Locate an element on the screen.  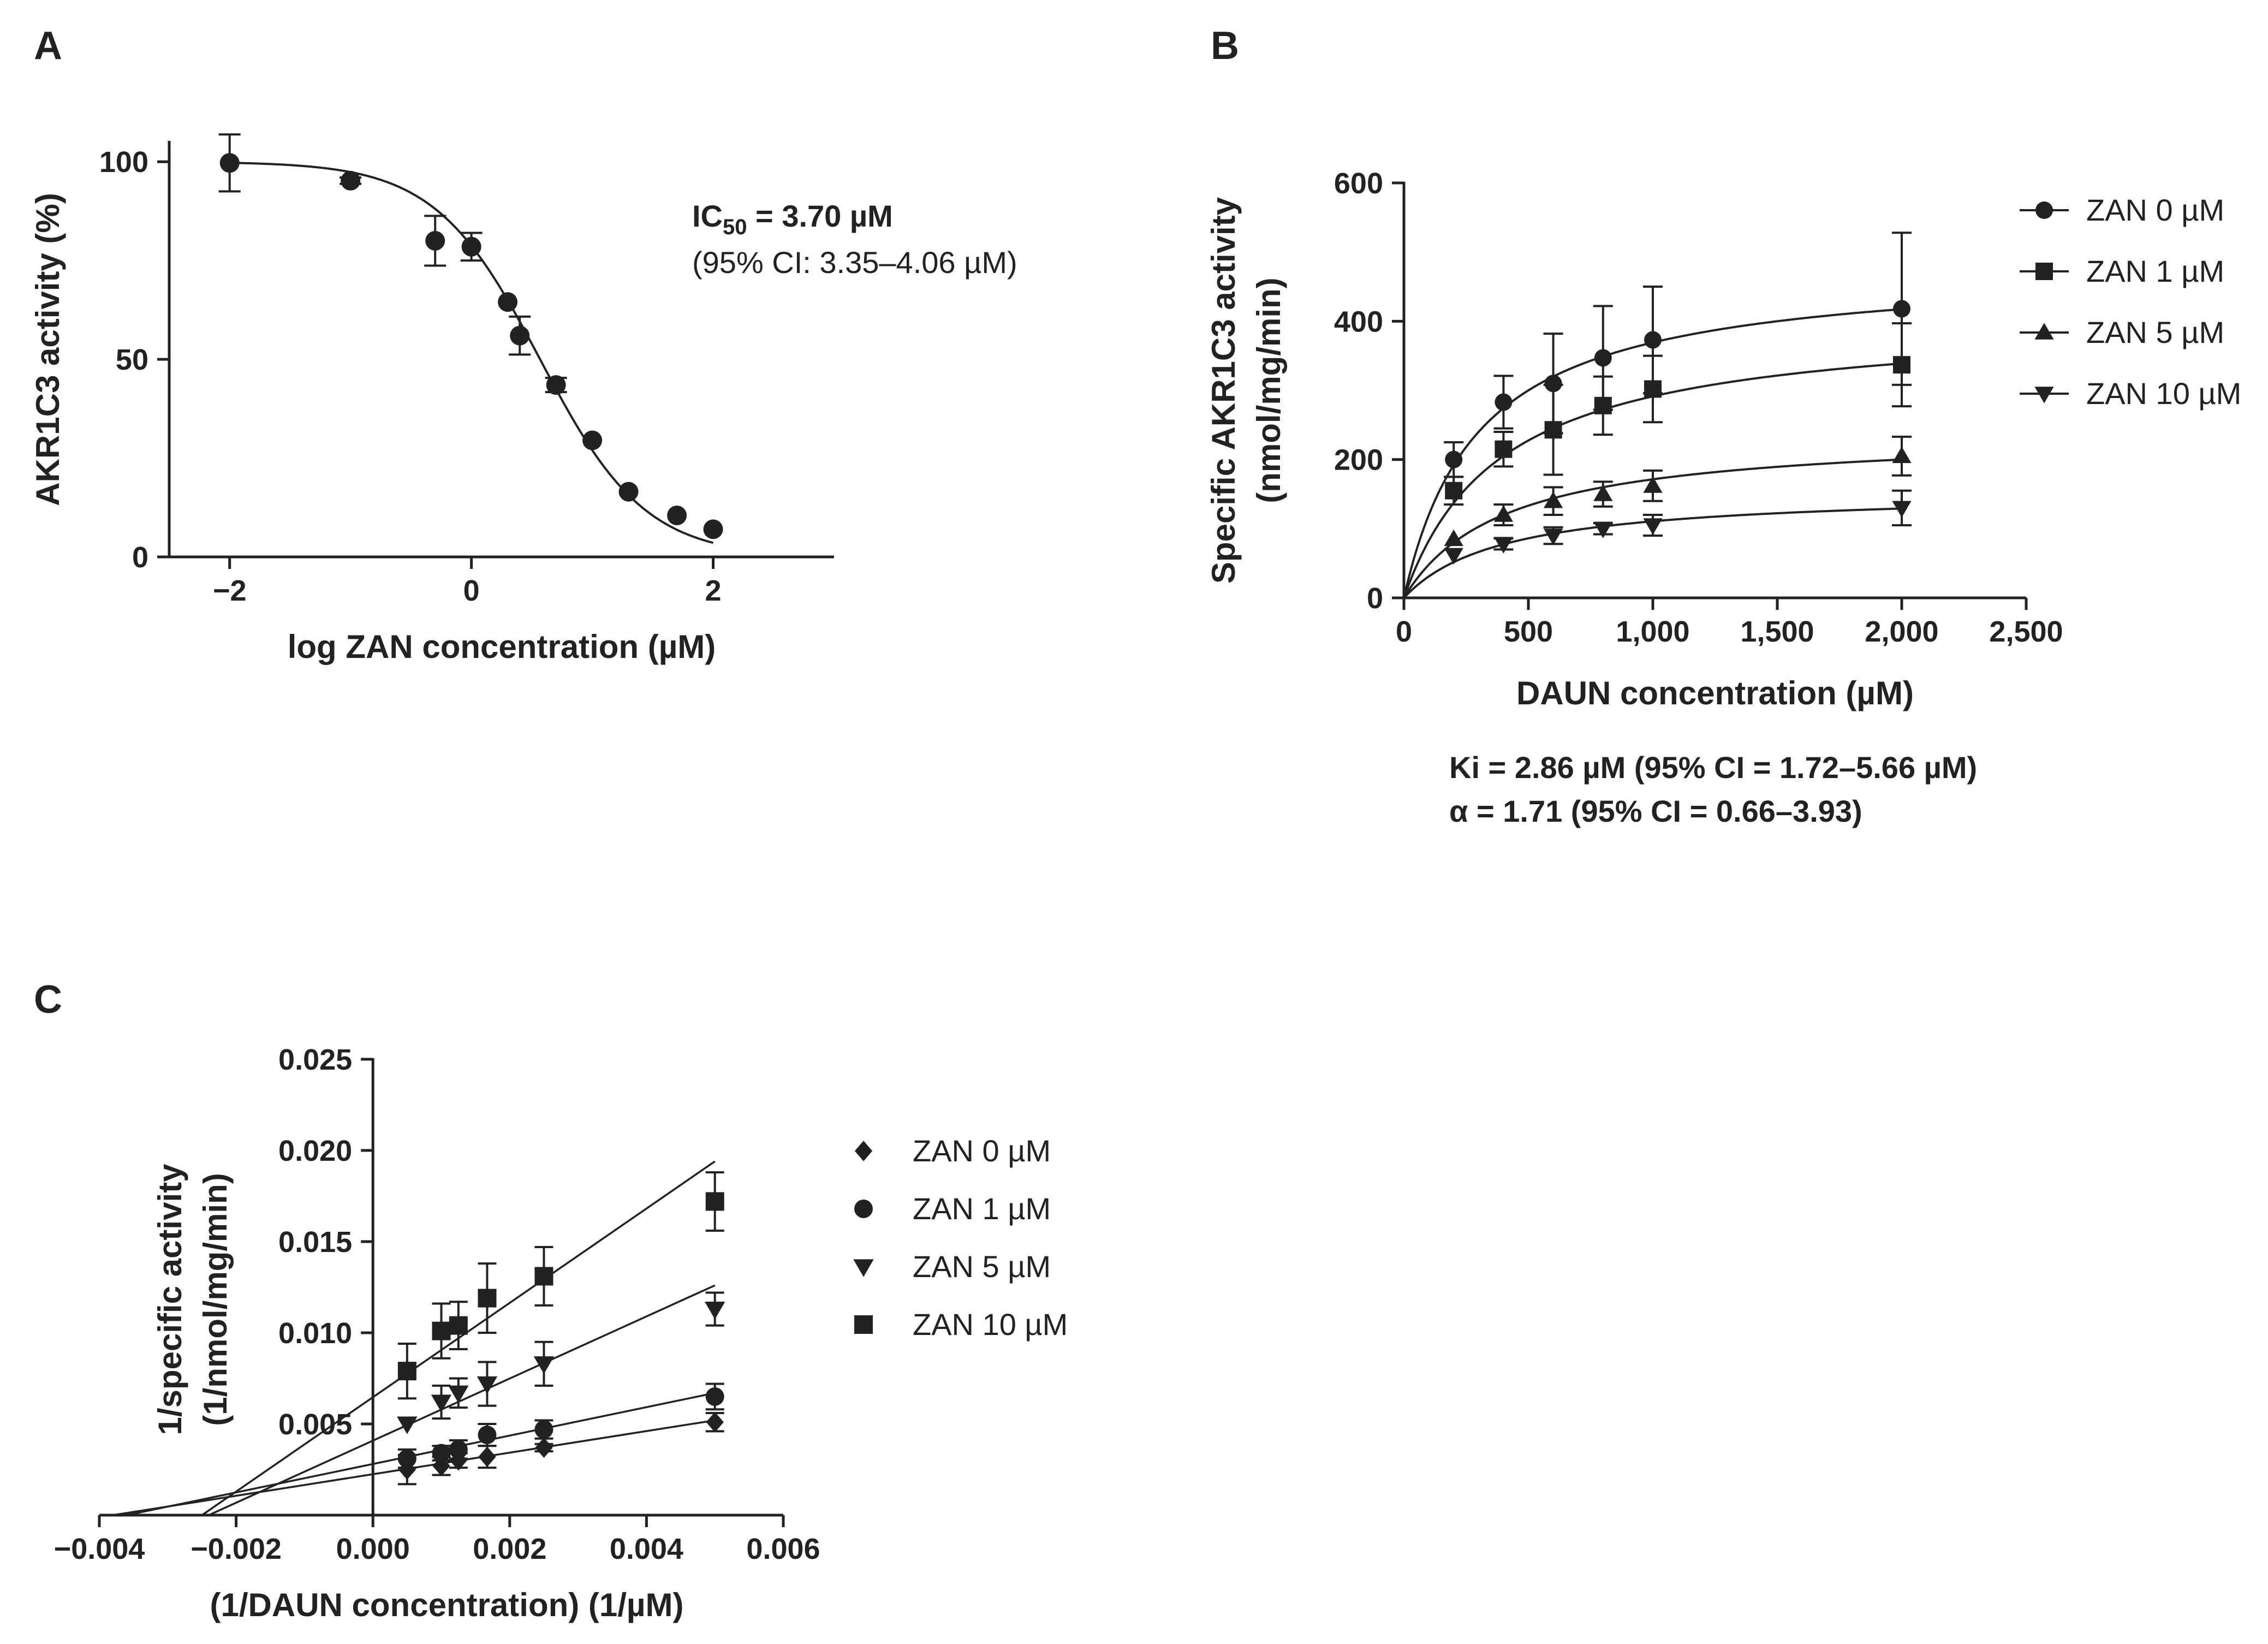
x-tick-label: 2,000 is located at coordinates (1902, 631).